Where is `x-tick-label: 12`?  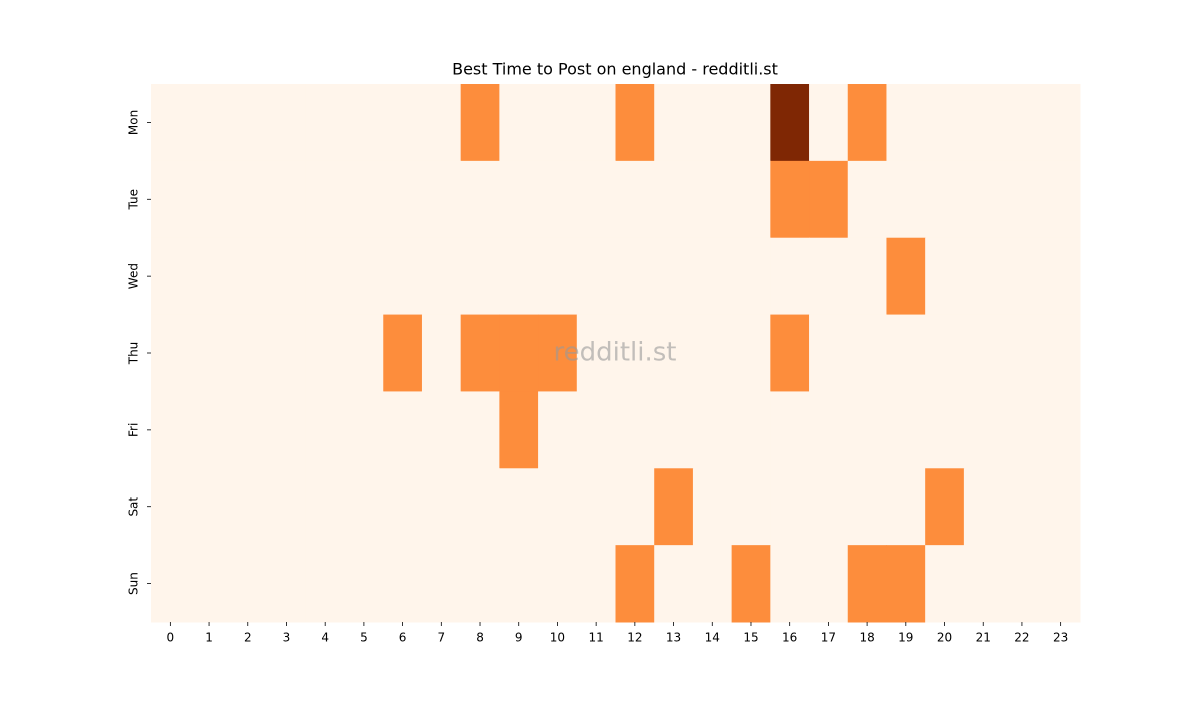
x-tick-label: 12 is located at coordinates (634, 638).